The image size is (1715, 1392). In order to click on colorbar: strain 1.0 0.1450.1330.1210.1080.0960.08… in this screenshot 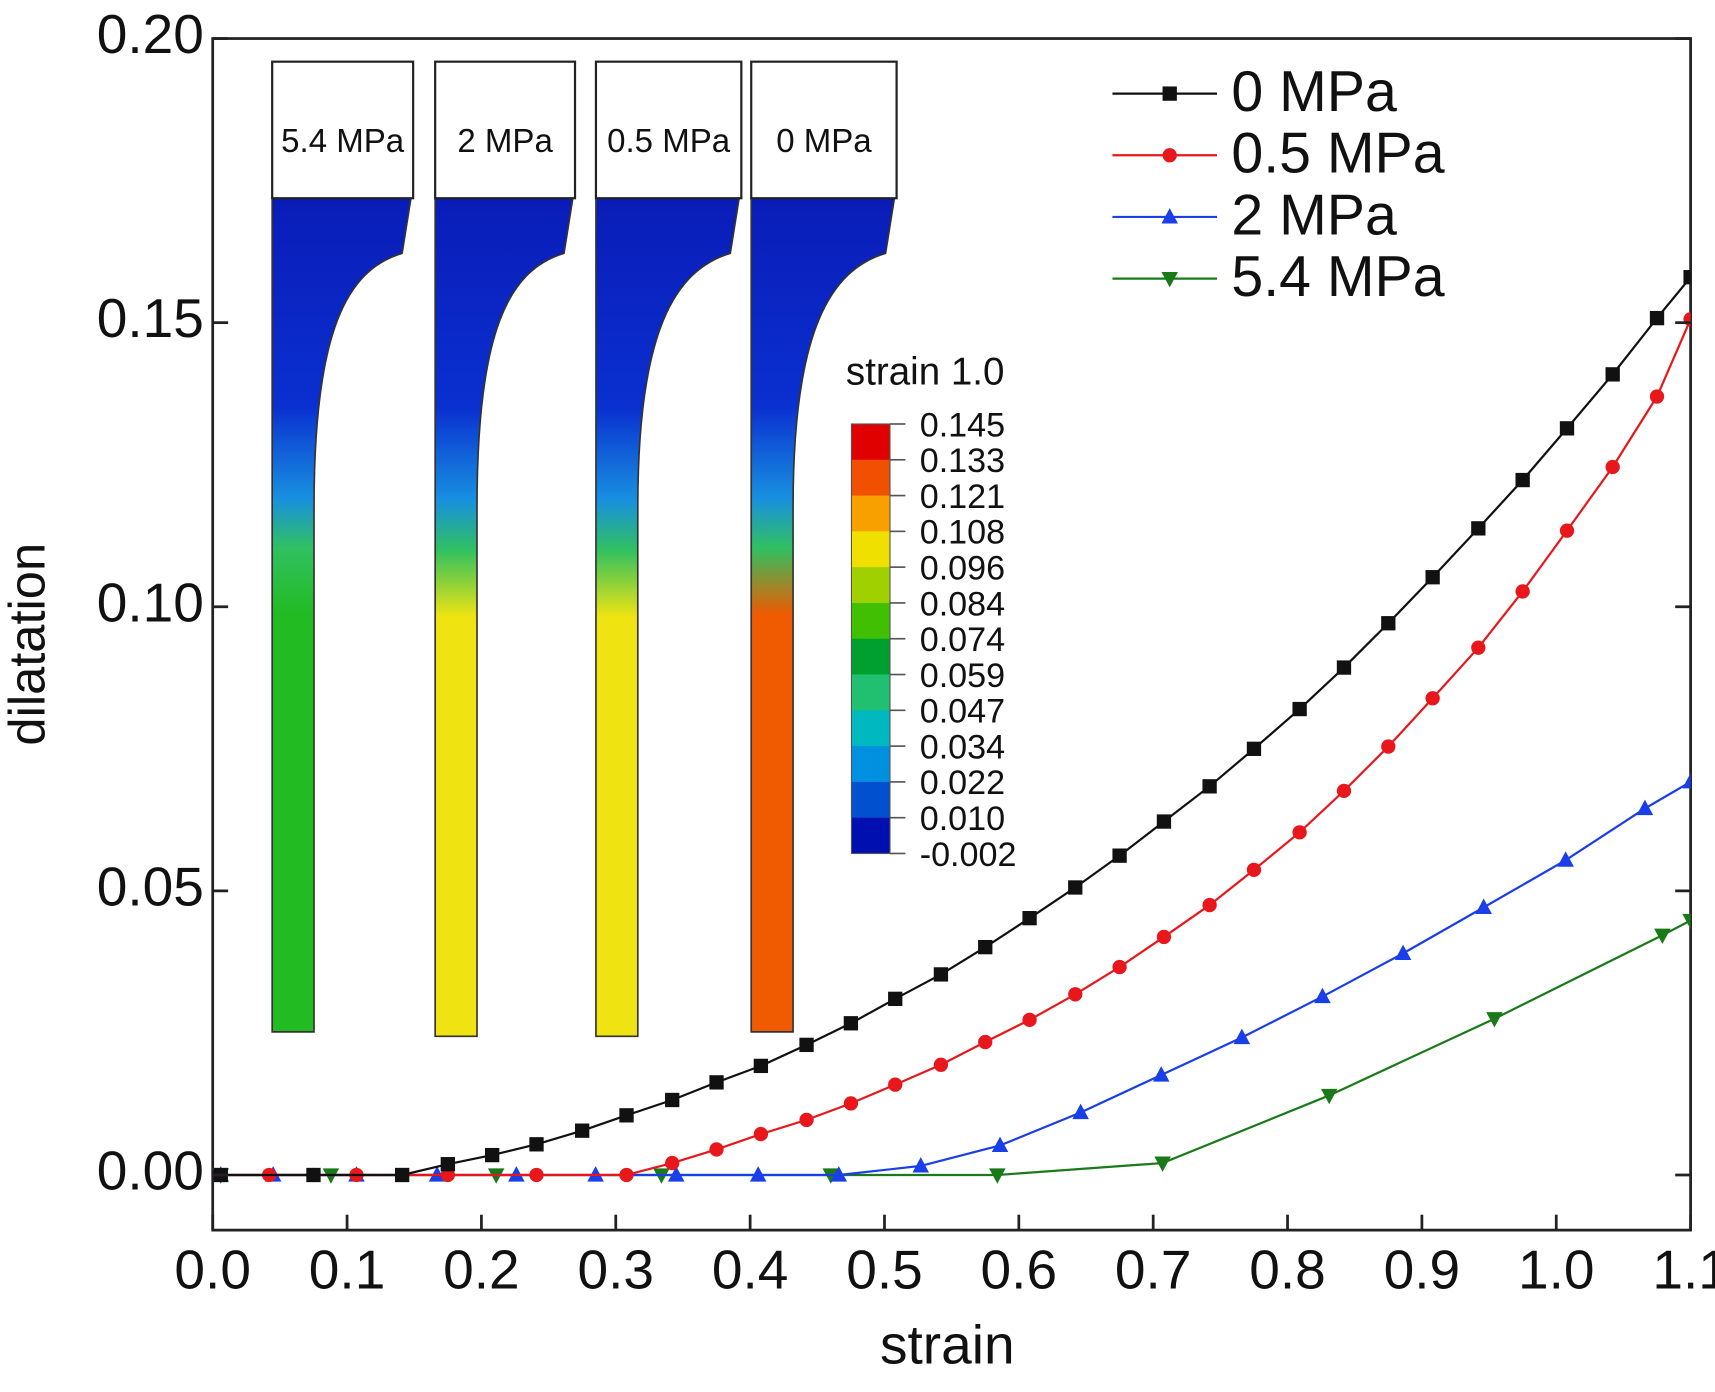, I will do `click(931, 612)`.